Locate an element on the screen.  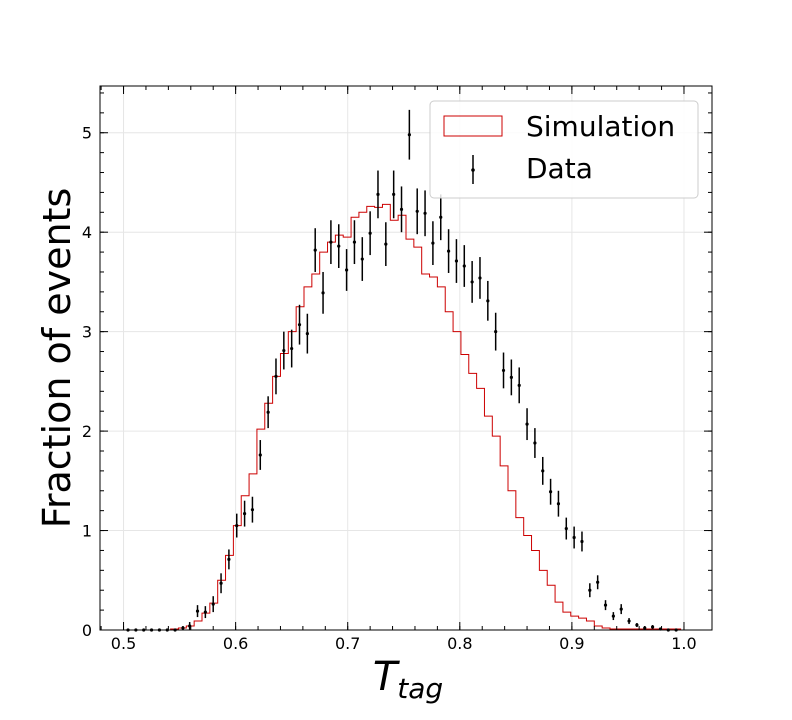
x-tick-label: 0.9 is located at coordinates (571, 643).